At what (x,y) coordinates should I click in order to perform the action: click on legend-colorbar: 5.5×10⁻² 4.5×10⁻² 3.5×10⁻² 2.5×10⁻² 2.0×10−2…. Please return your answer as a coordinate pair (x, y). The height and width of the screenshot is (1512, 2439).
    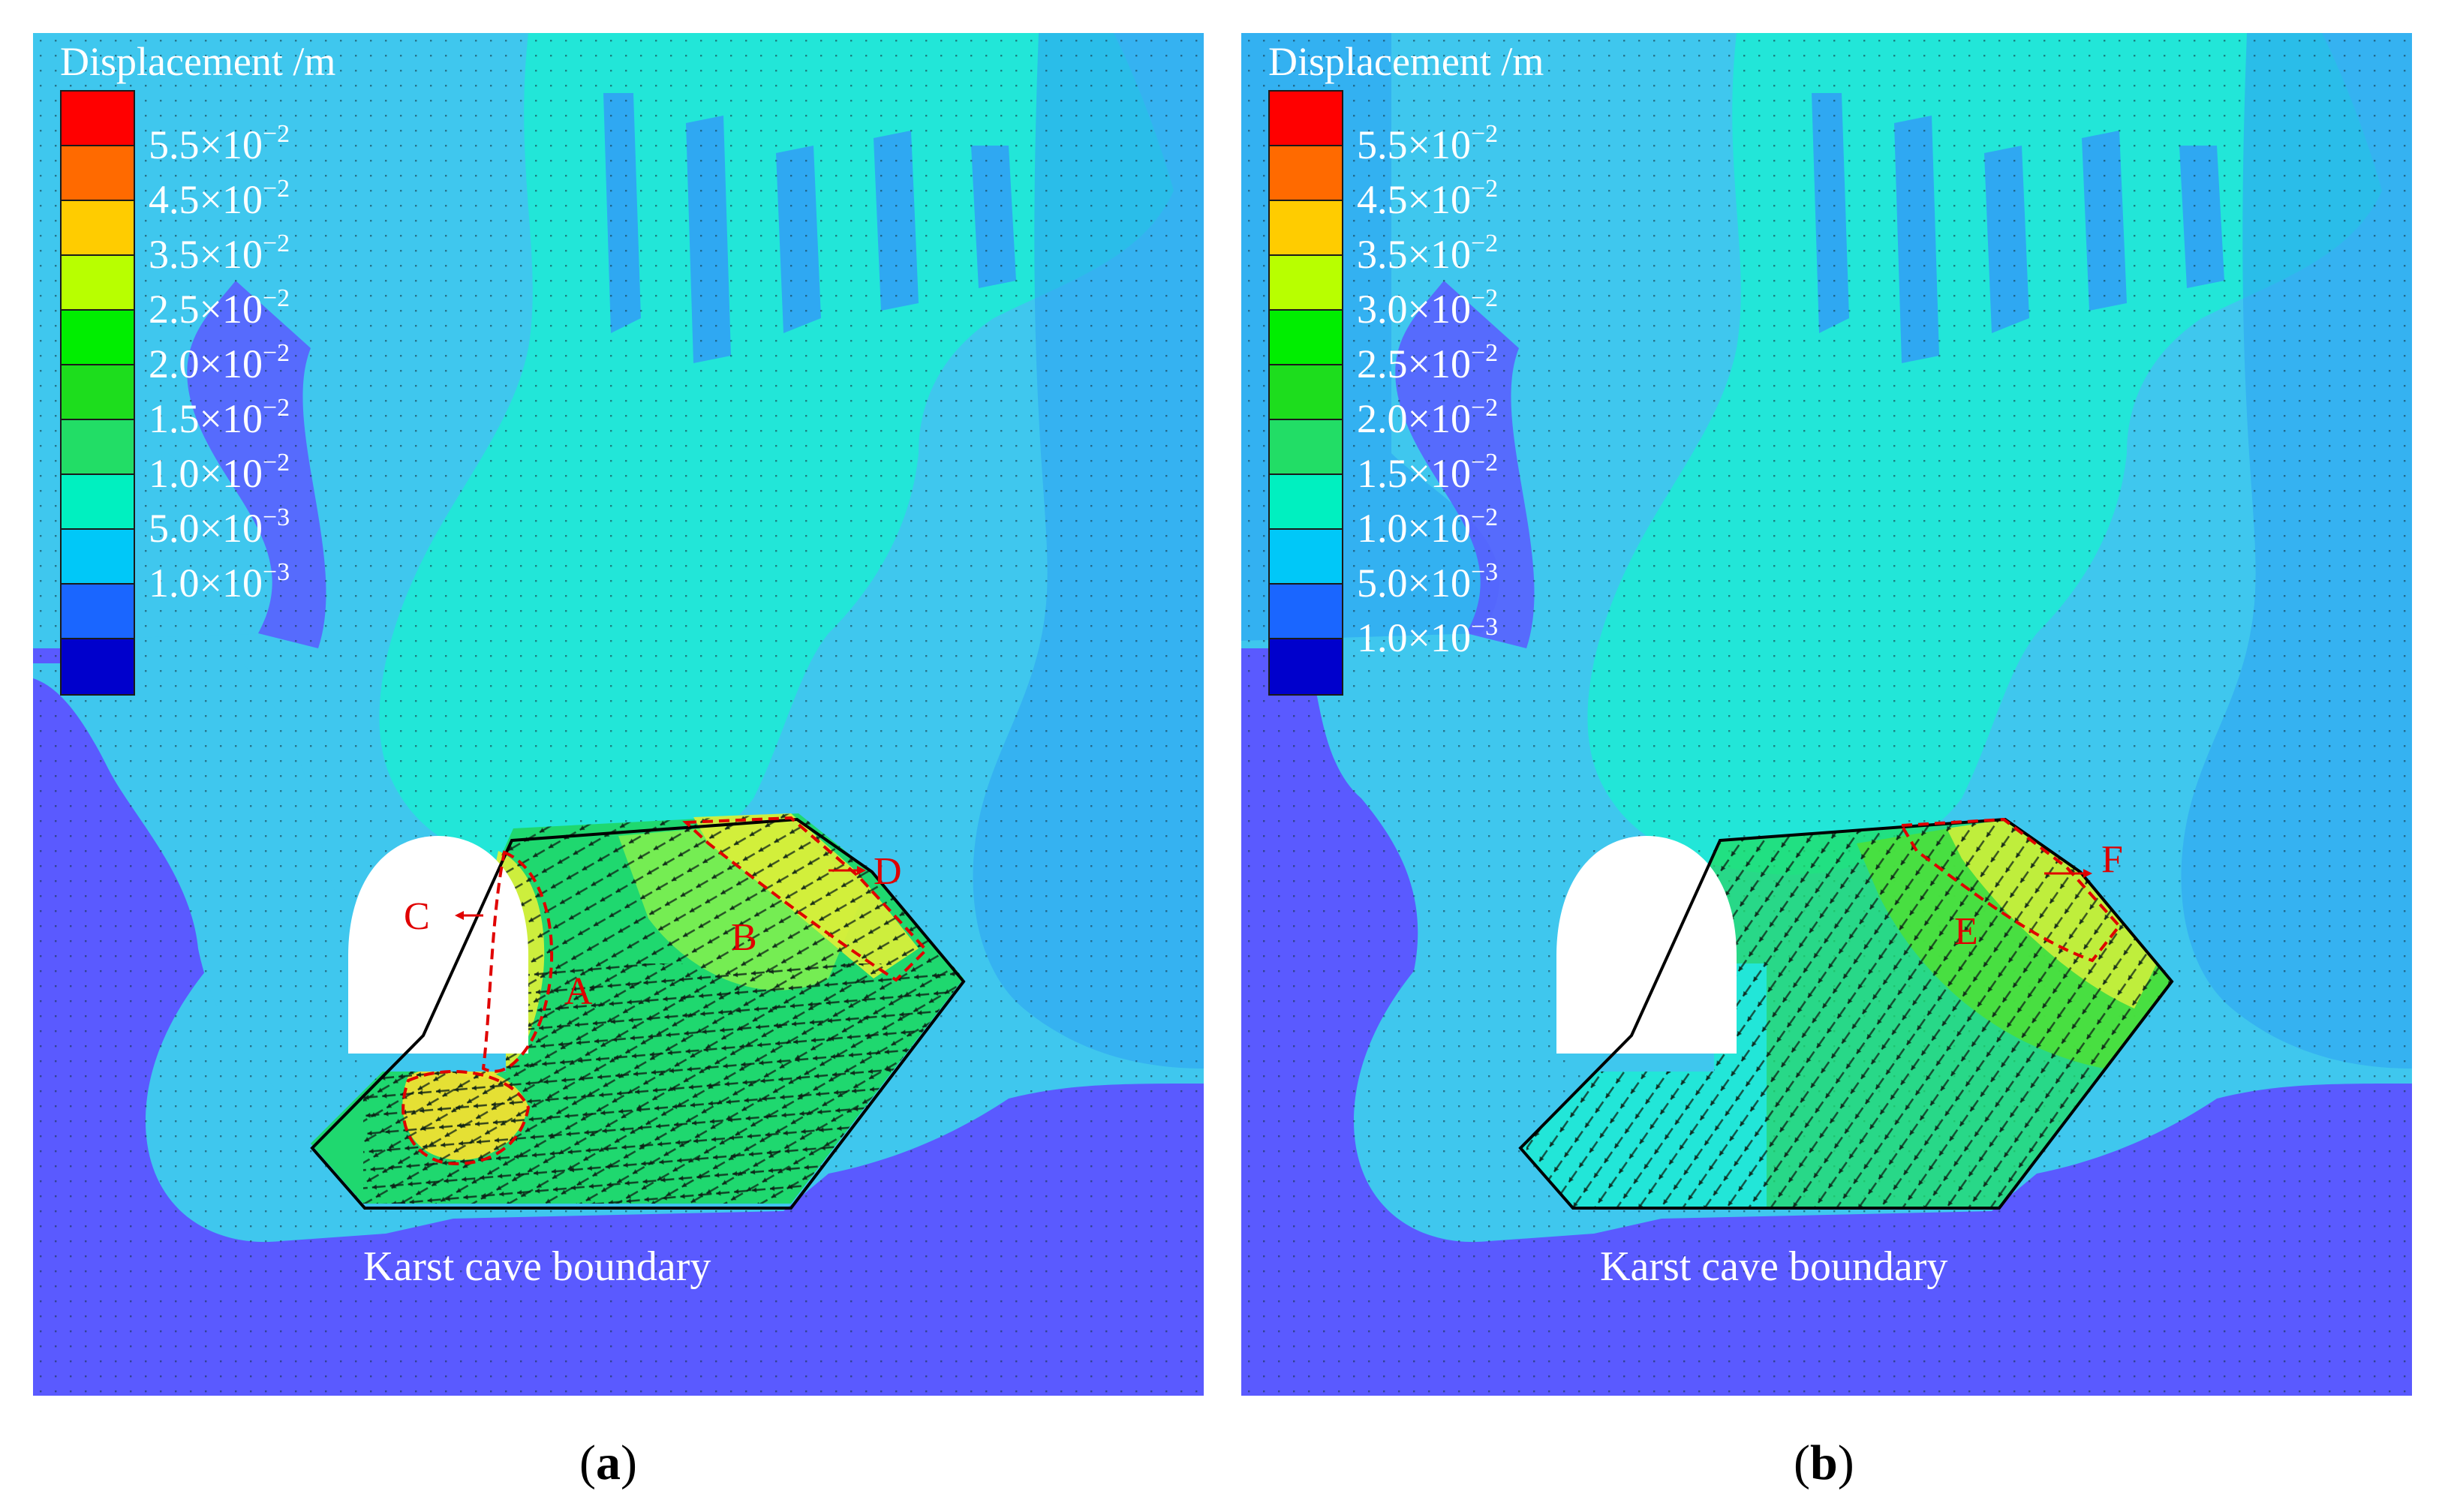
    Looking at the image, I should click on (198, 393).